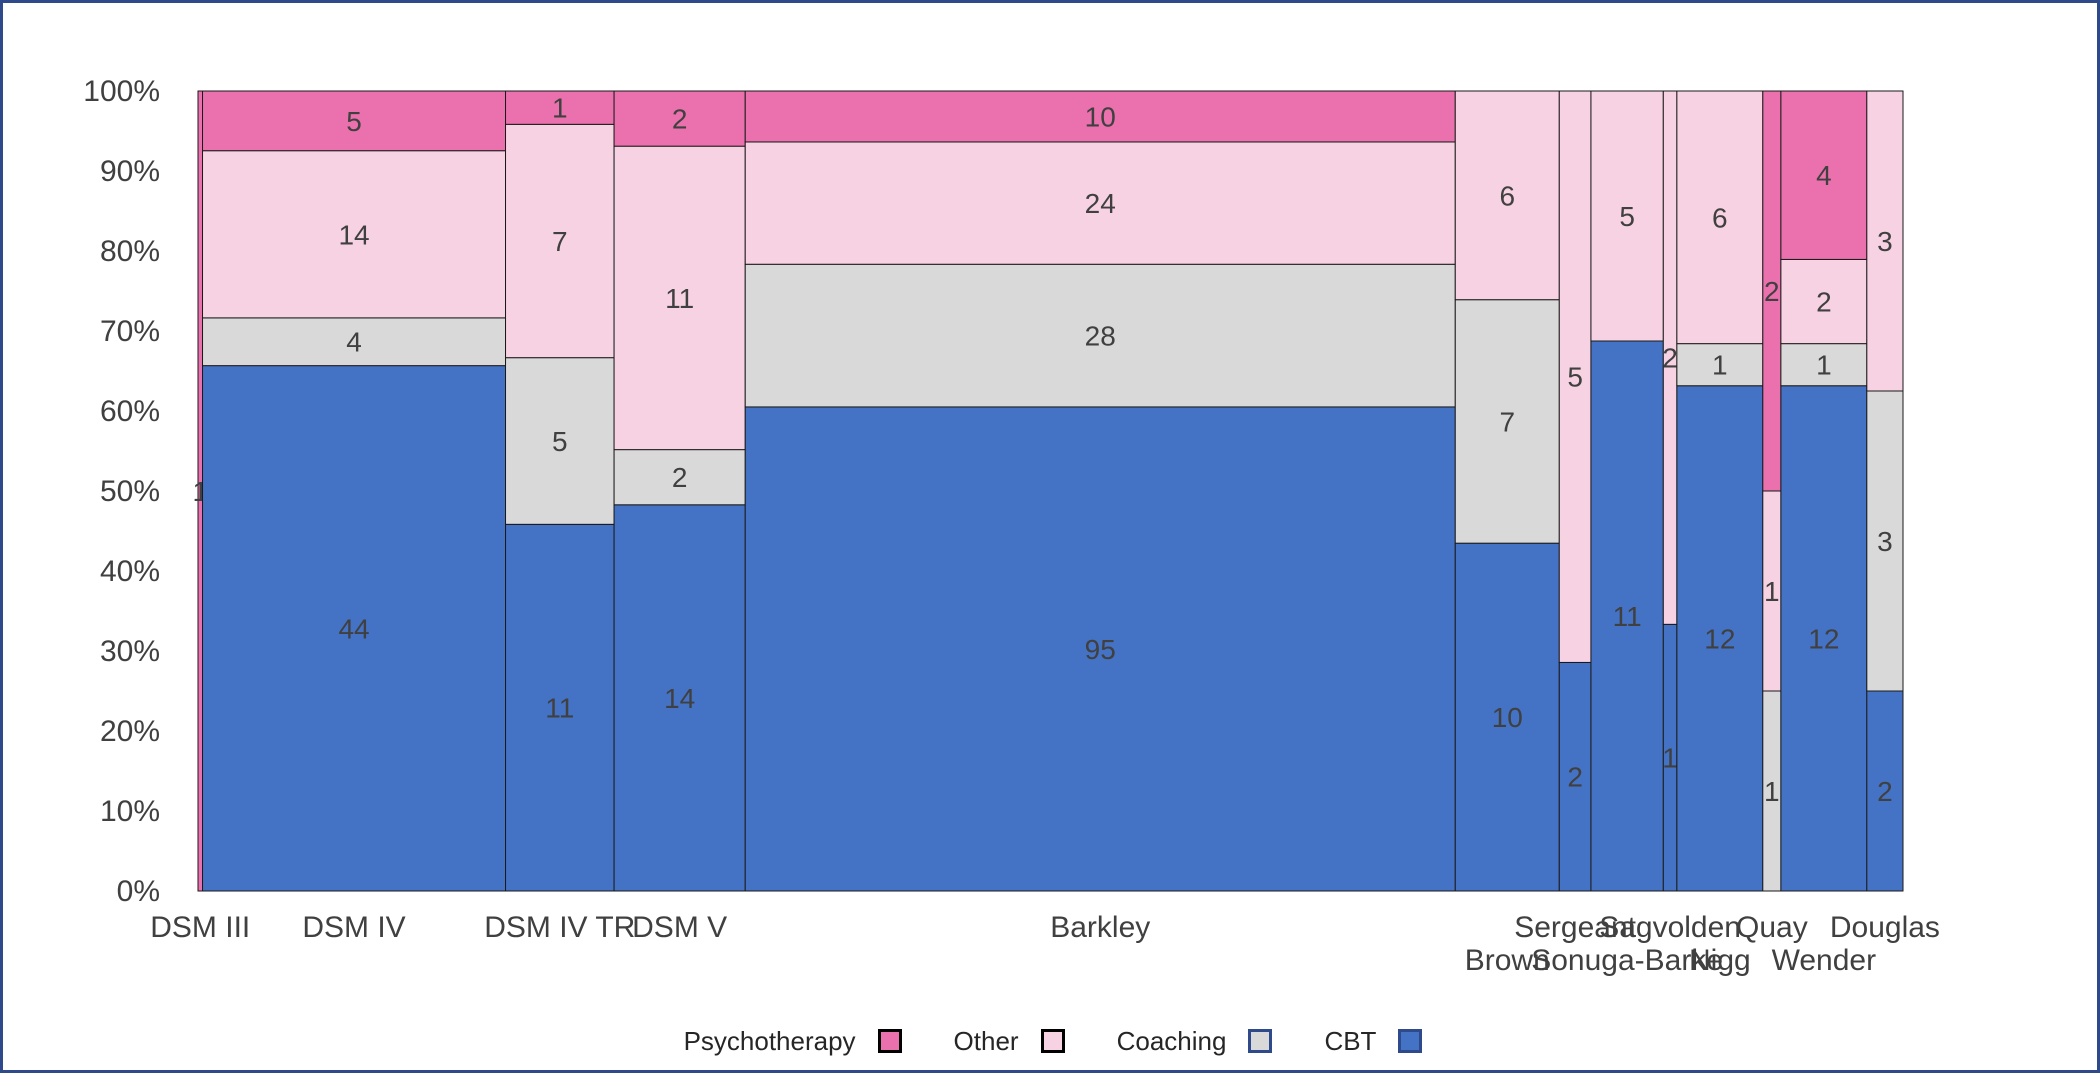  Describe the element at coordinates (1171, 1040) in the screenshot. I see `legend-label-coaching: Coaching` at that location.